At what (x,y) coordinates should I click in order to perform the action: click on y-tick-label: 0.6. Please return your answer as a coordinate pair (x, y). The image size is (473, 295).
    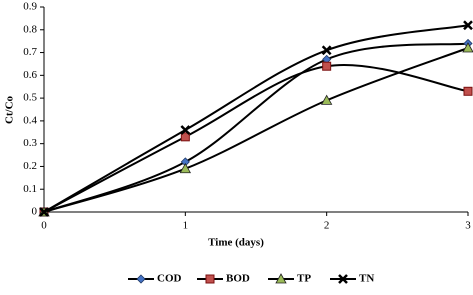
    Looking at the image, I should click on (30, 75).